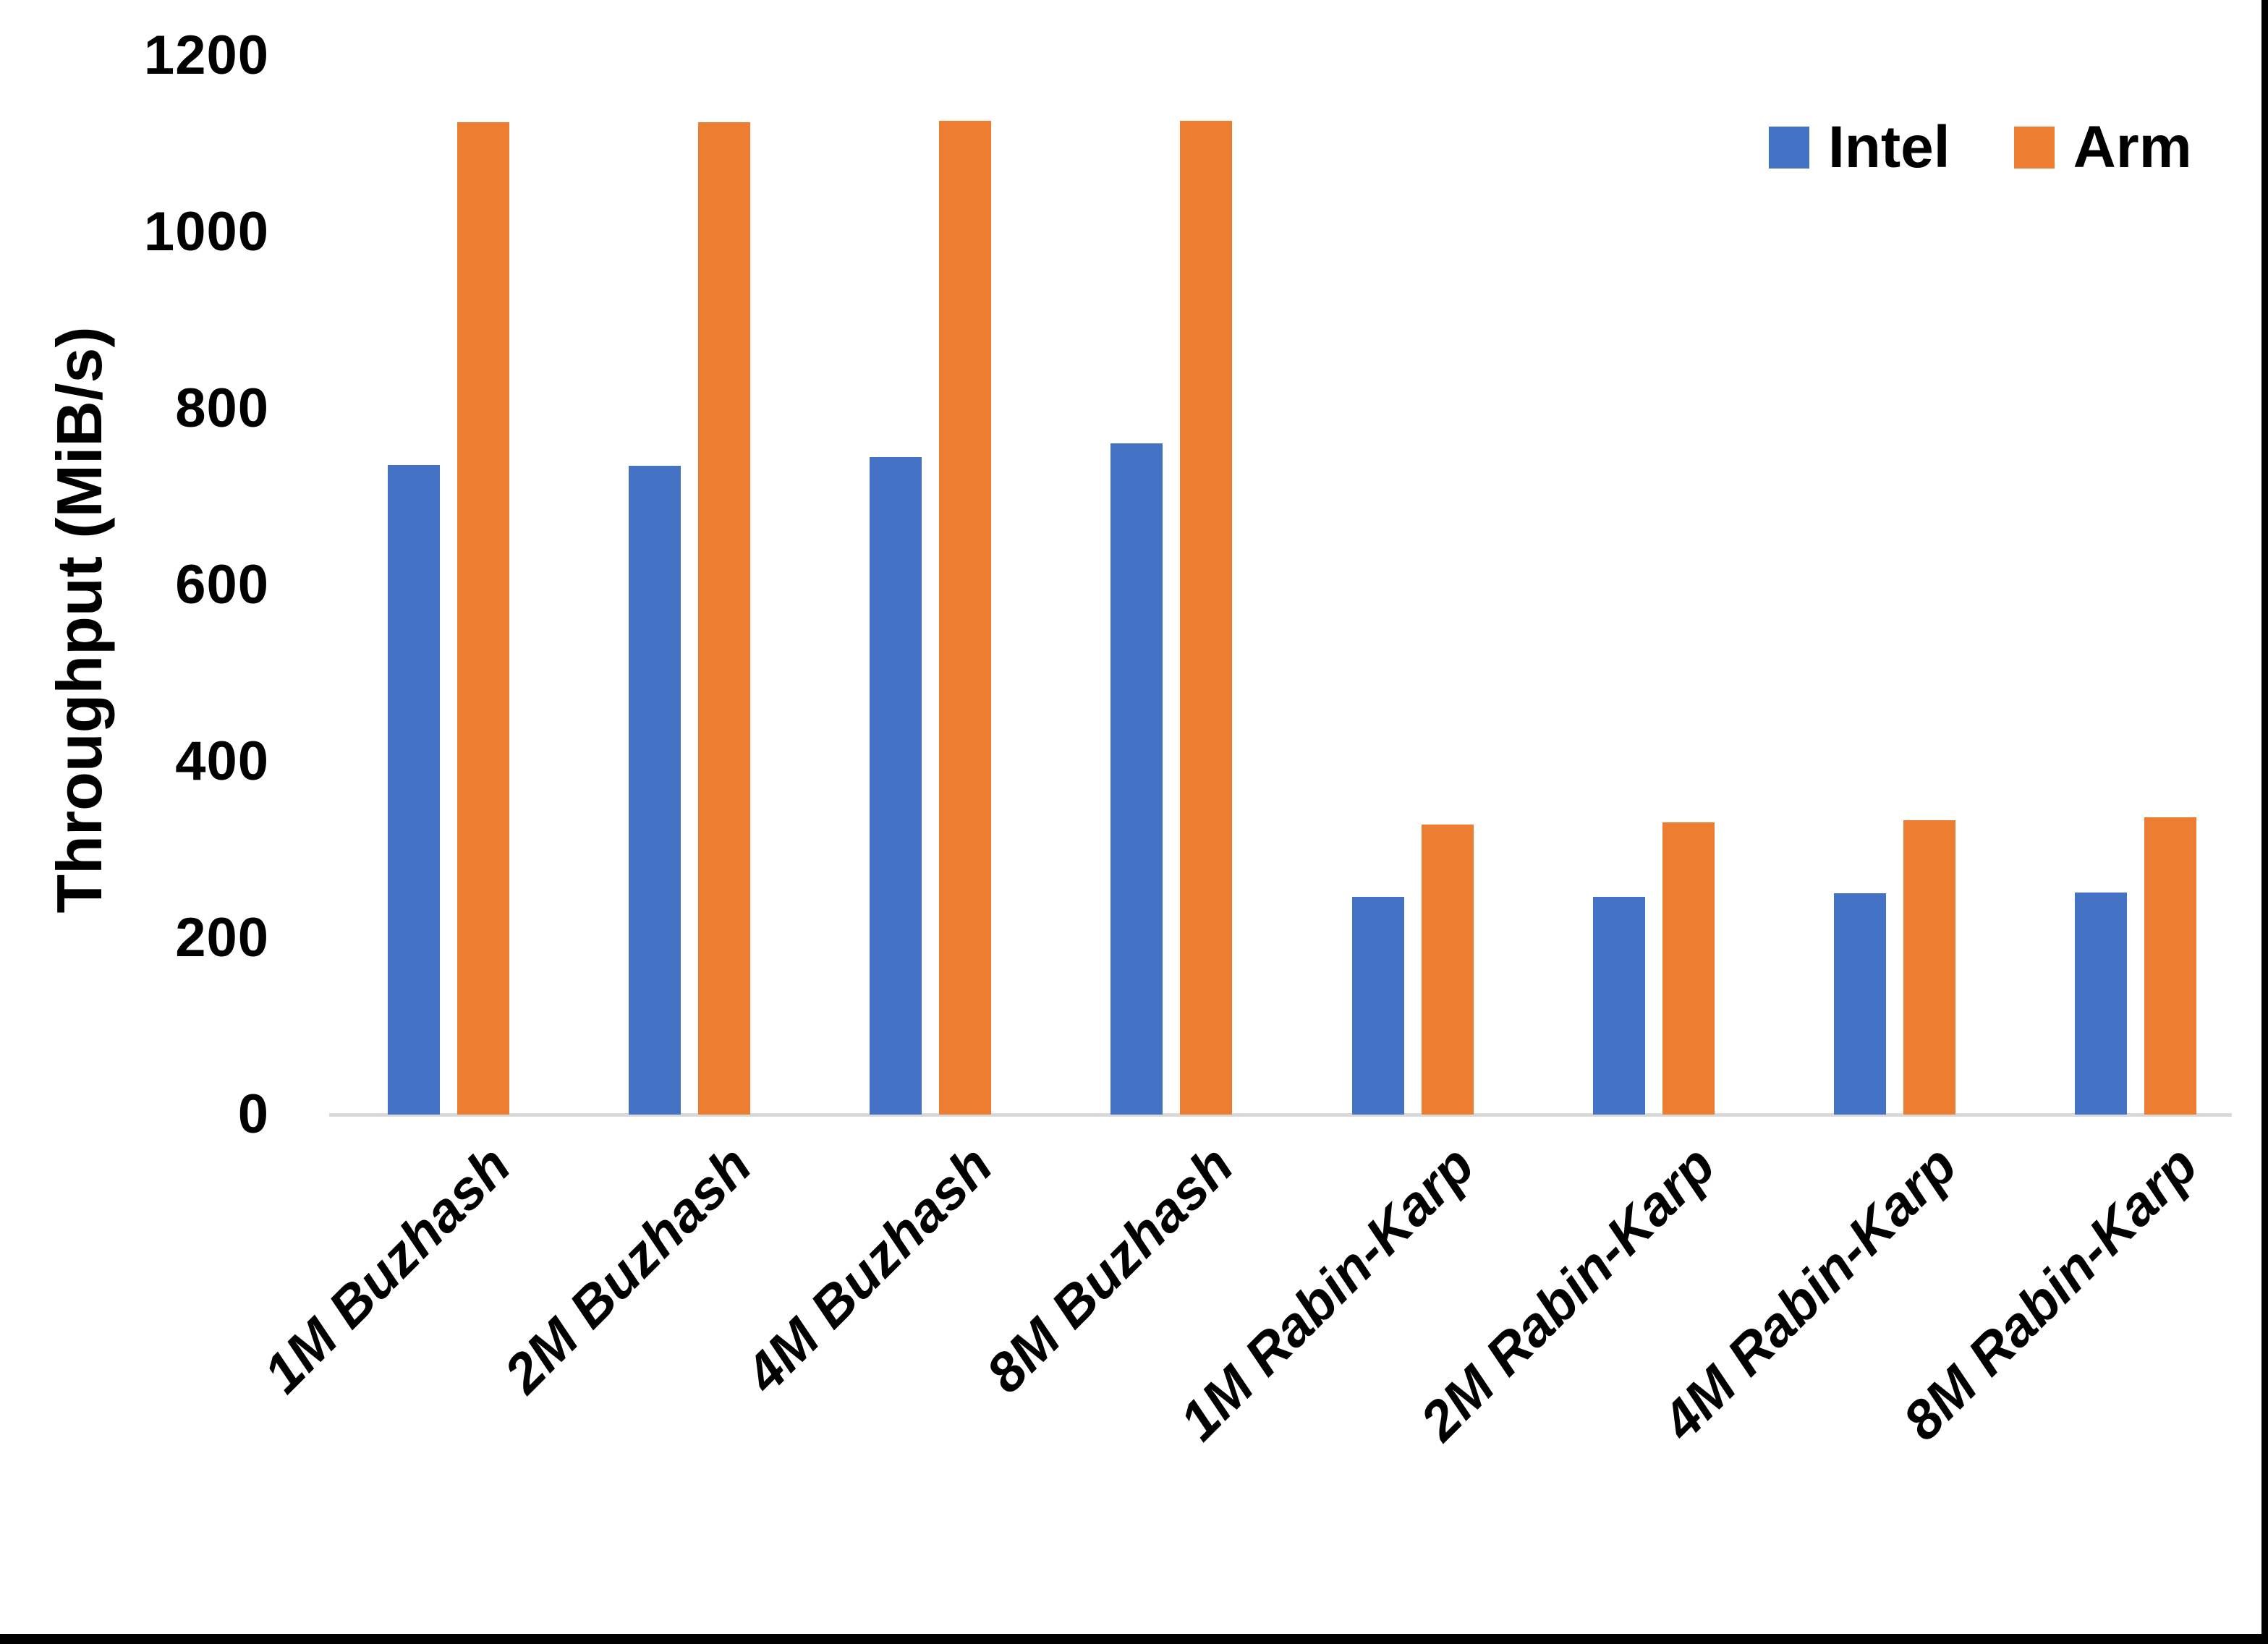 This screenshot has width=2268, height=1644. What do you see at coordinates (1980, 147) in the screenshot?
I see `legend: Intel Arm` at bounding box center [1980, 147].